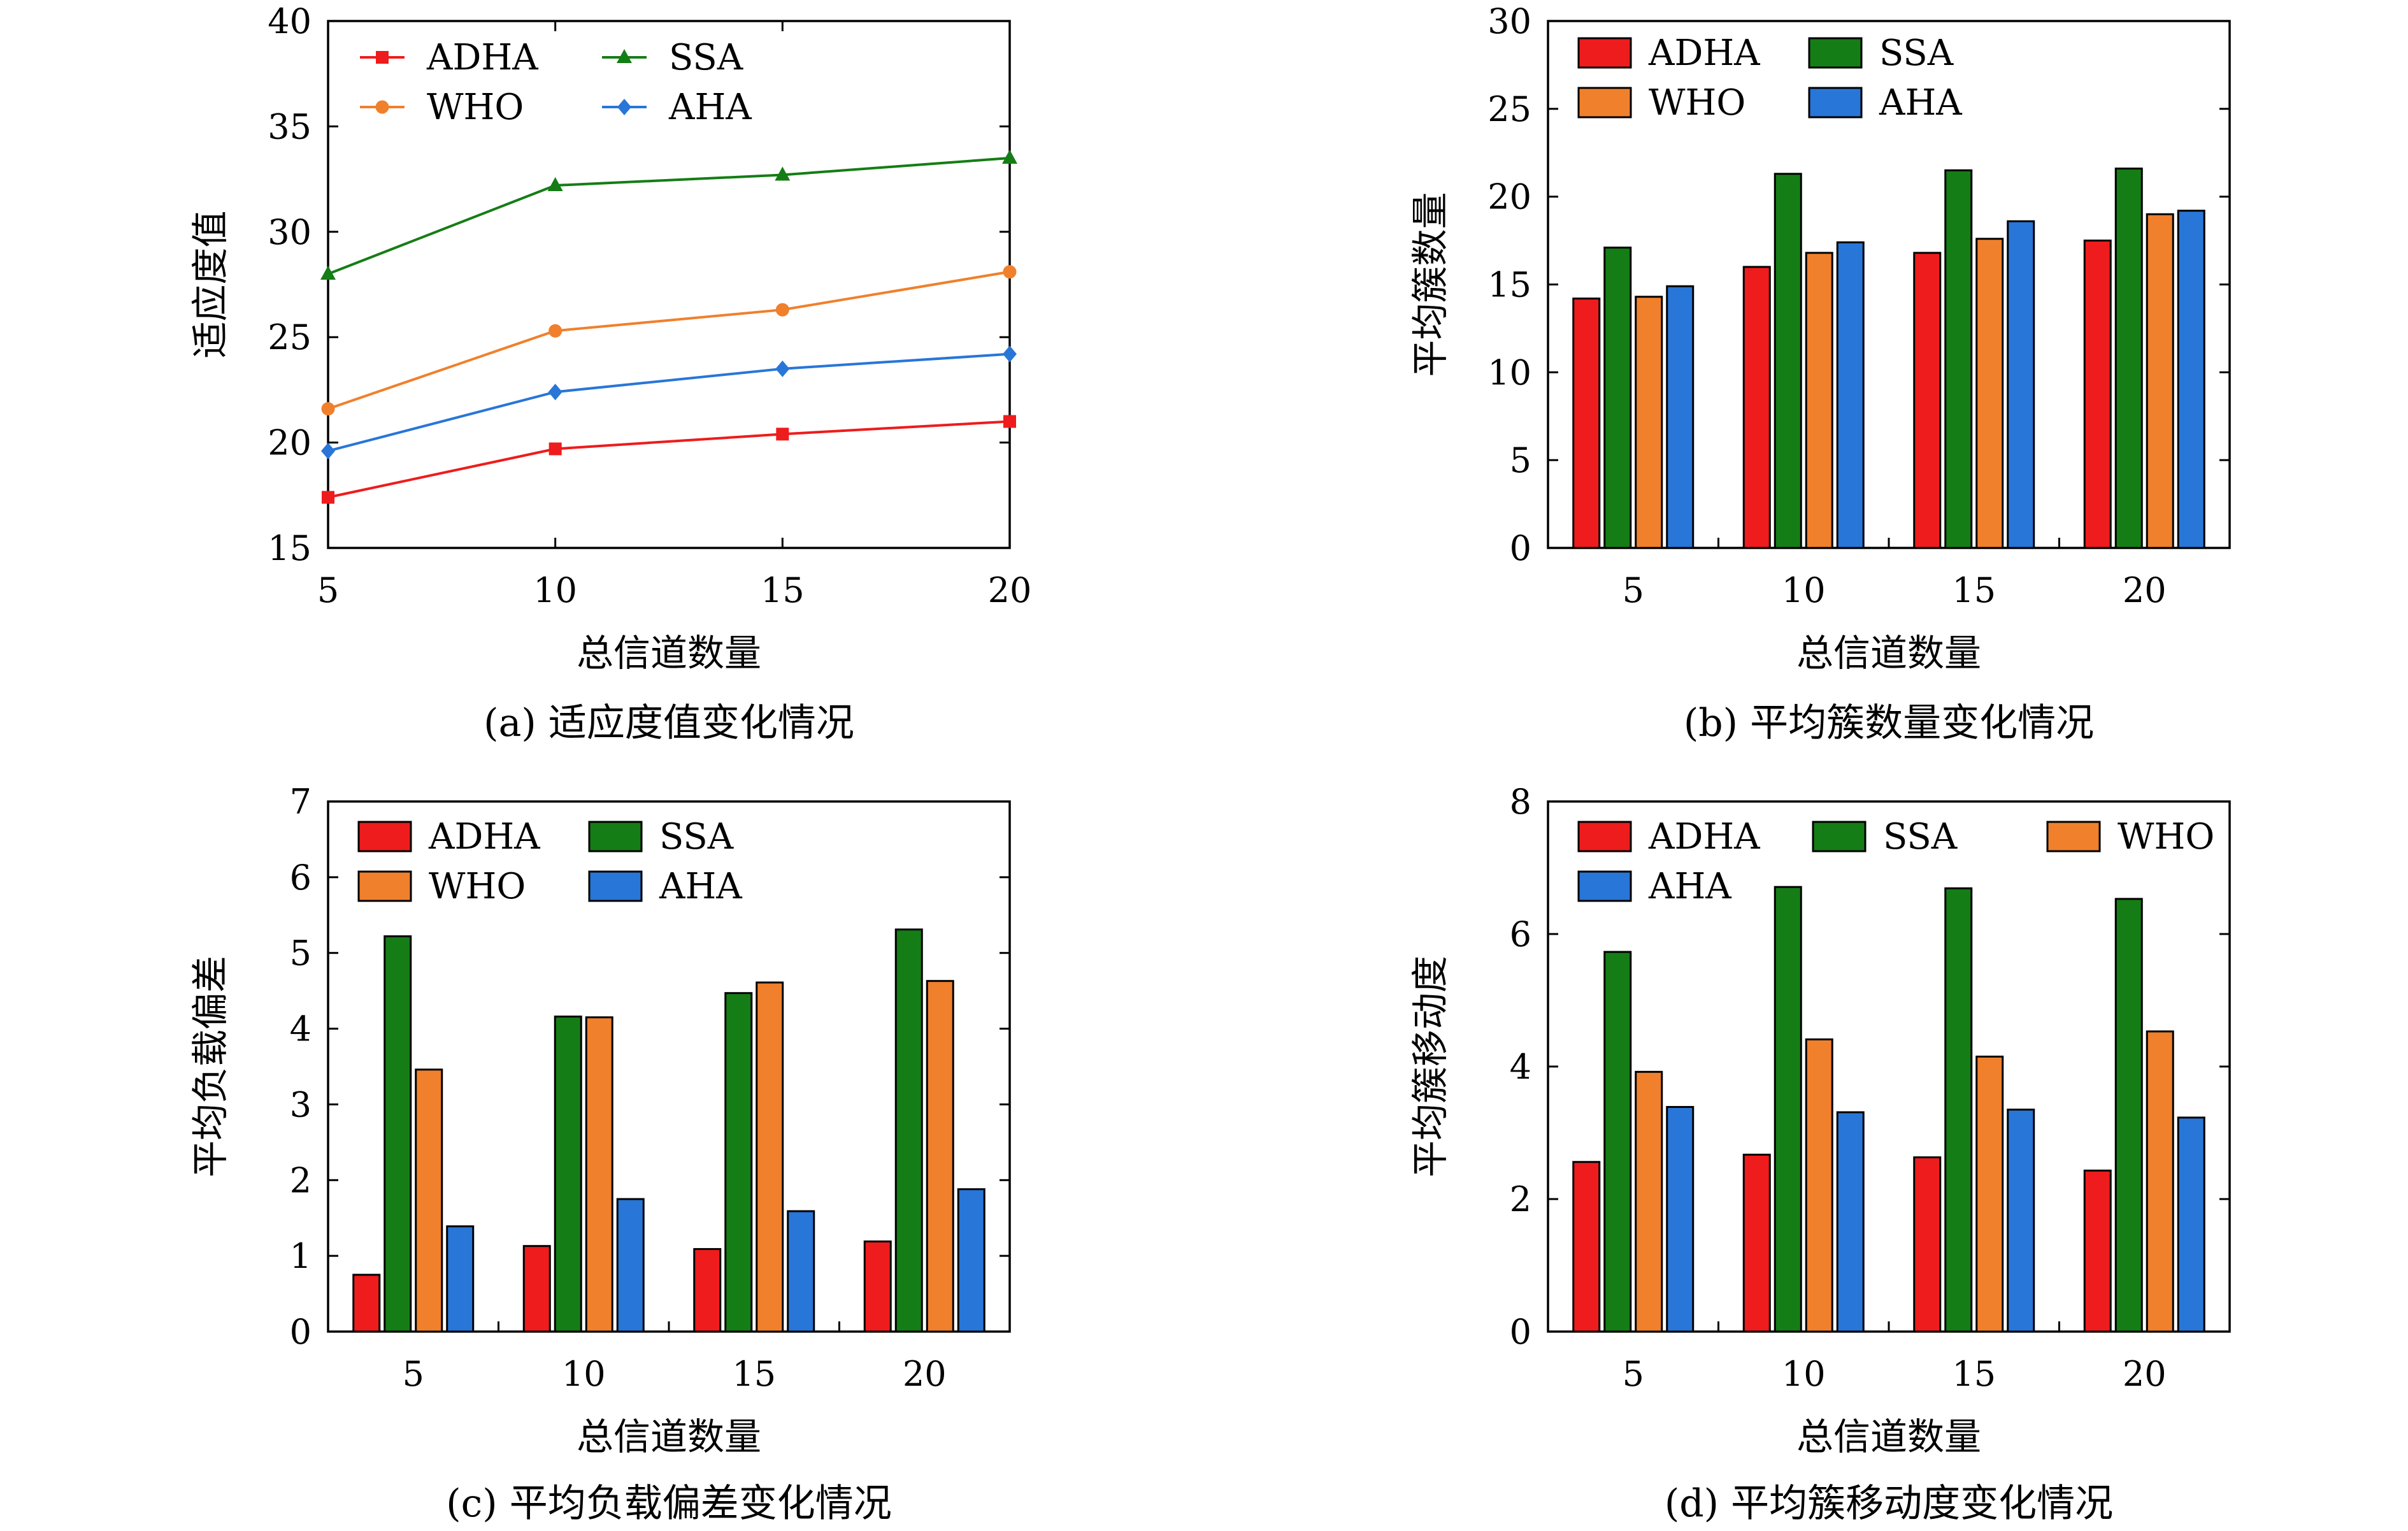 Image resolution: width=2408 pixels, height=1531 pixels. I want to click on y-tick-label: 10, so click(1509, 372).